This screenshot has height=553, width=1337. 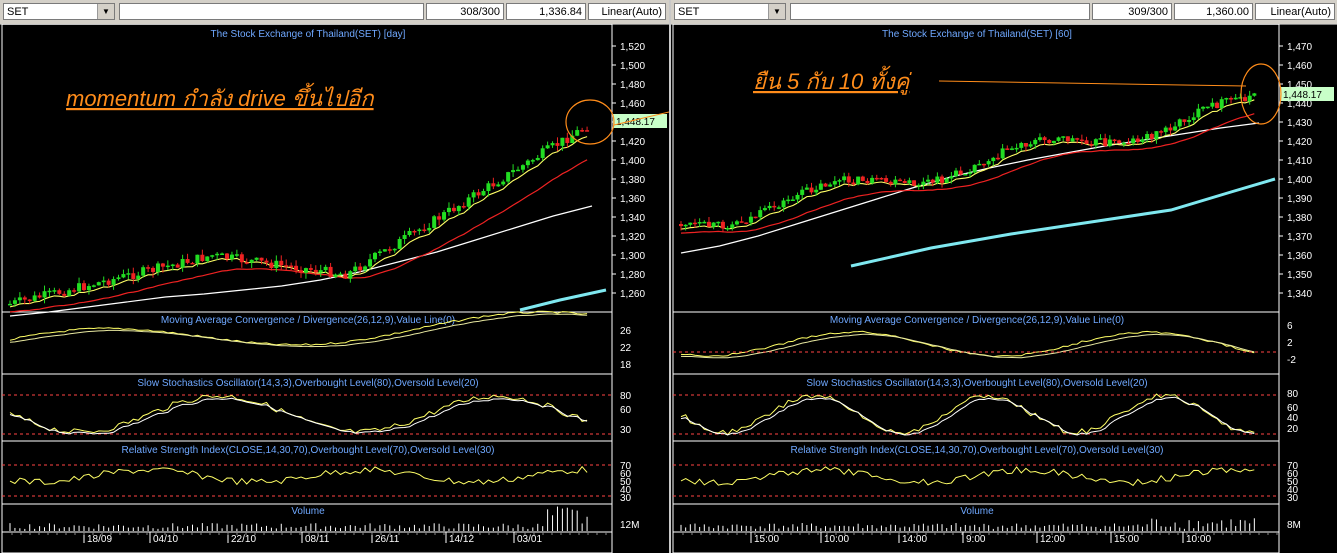 What do you see at coordinates (1290, 343) in the screenshot?
I see `macd-tick-label: 2` at bounding box center [1290, 343].